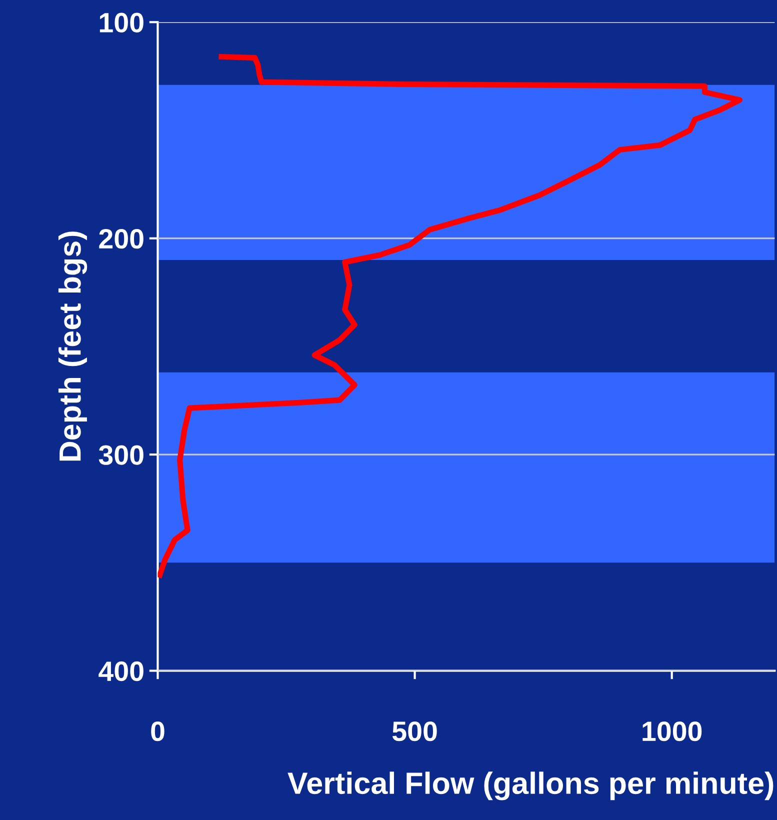 This screenshot has width=777, height=820. What do you see at coordinates (531, 786) in the screenshot?
I see `x-axis-title: Vertical Flow (gallons per minute)` at bounding box center [531, 786].